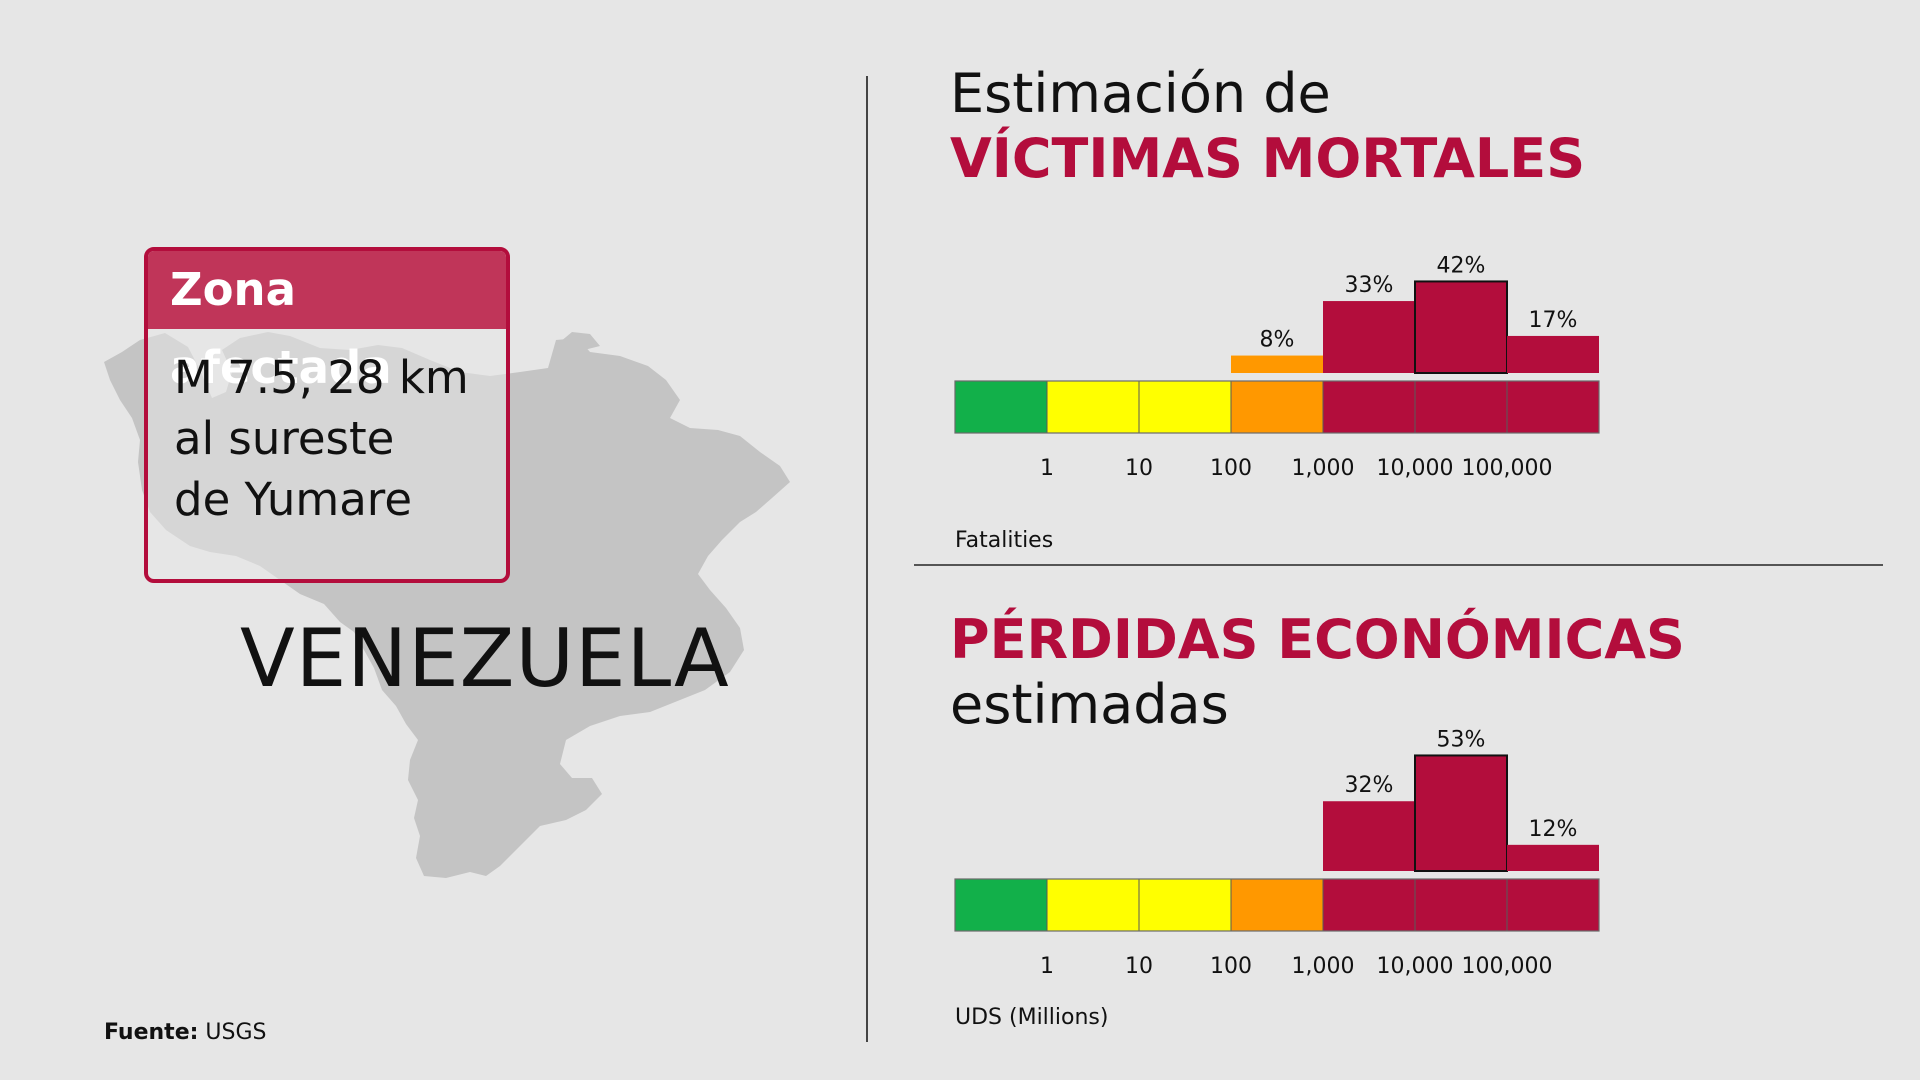 This screenshot has height=1080, width=1920. I want to click on source-value: USGS, so click(236, 1032).